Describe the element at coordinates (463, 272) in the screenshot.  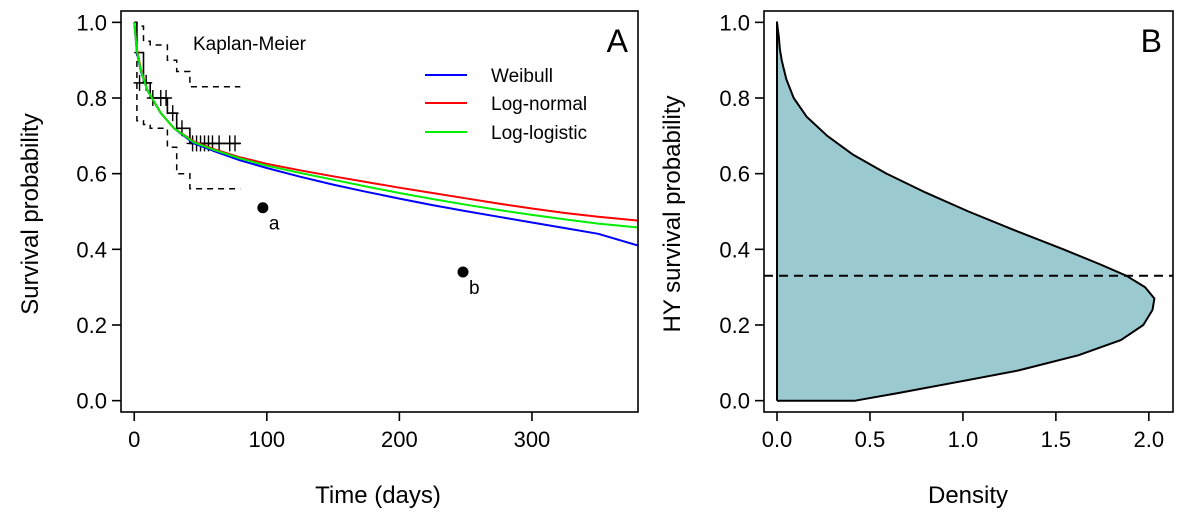
I see `point-b` at that location.